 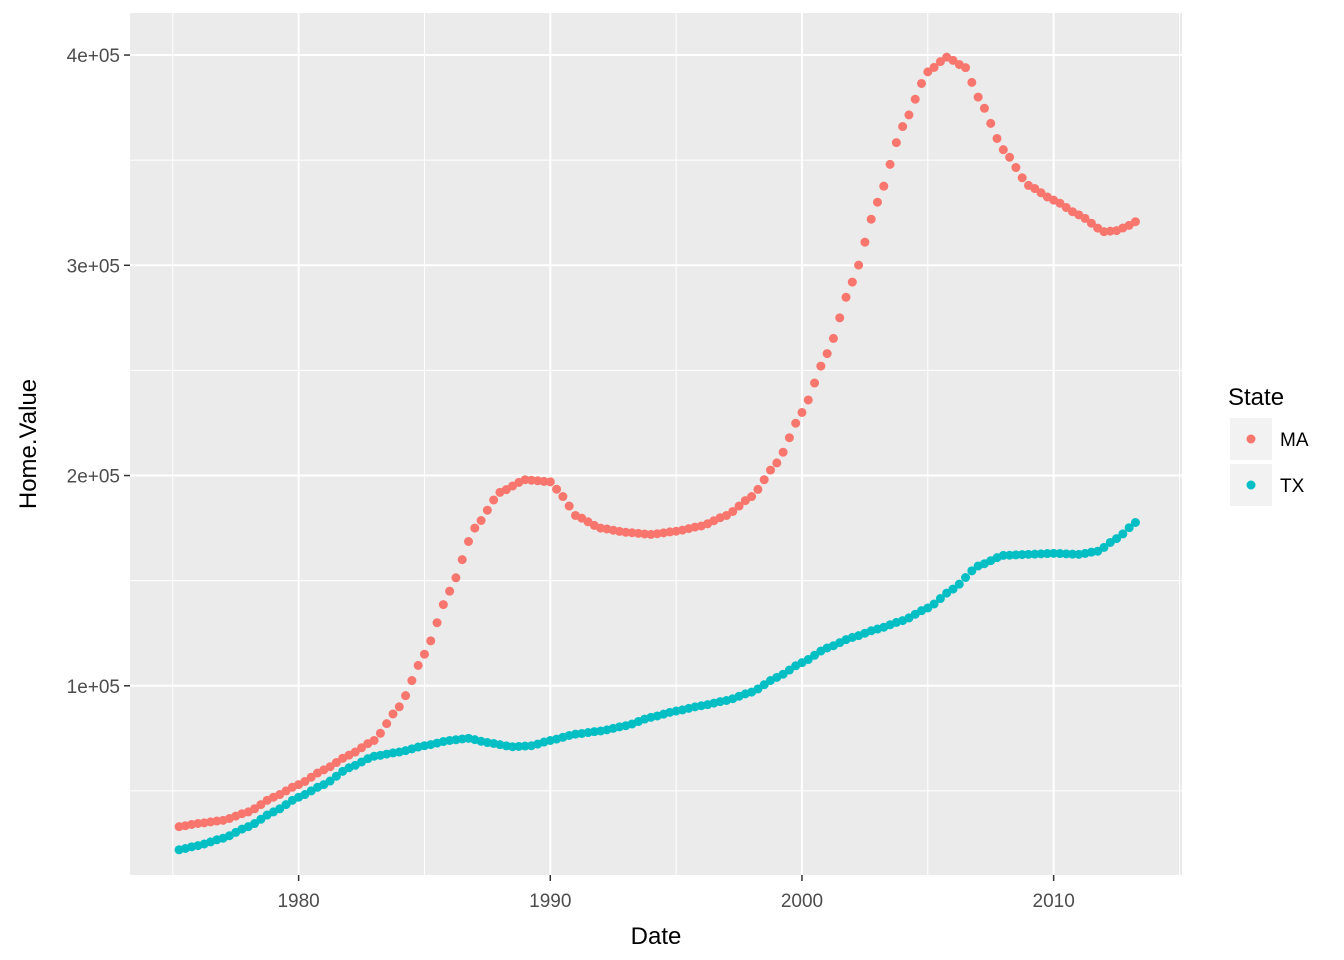 What do you see at coordinates (93, 56) in the screenshot?
I see `y-tick-label-3: 4e+05` at bounding box center [93, 56].